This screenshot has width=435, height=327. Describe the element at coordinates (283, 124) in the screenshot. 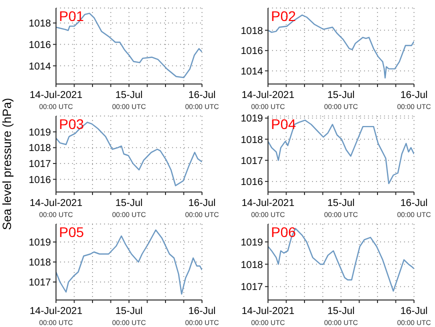

I see `chart-title: P04` at that location.